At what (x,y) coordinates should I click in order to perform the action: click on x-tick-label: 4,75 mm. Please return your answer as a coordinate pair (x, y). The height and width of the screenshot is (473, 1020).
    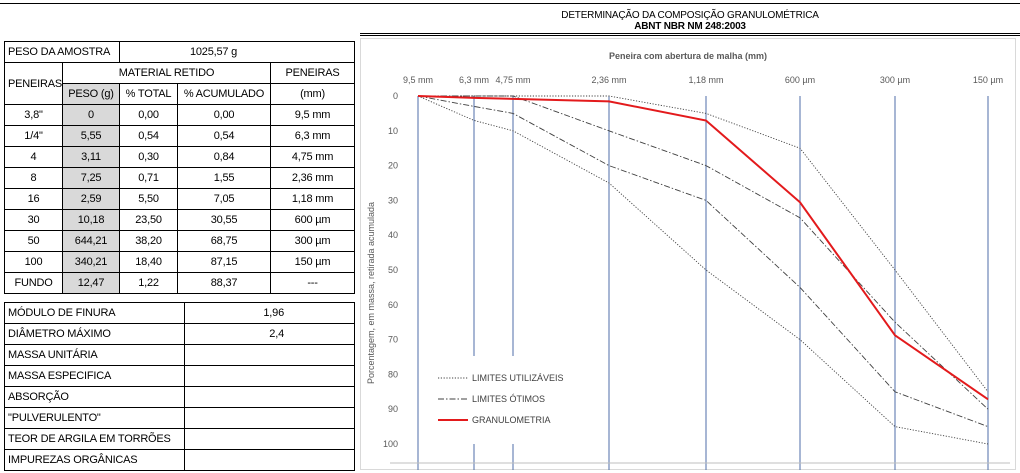
    Looking at the image, I should click on (512, 80).